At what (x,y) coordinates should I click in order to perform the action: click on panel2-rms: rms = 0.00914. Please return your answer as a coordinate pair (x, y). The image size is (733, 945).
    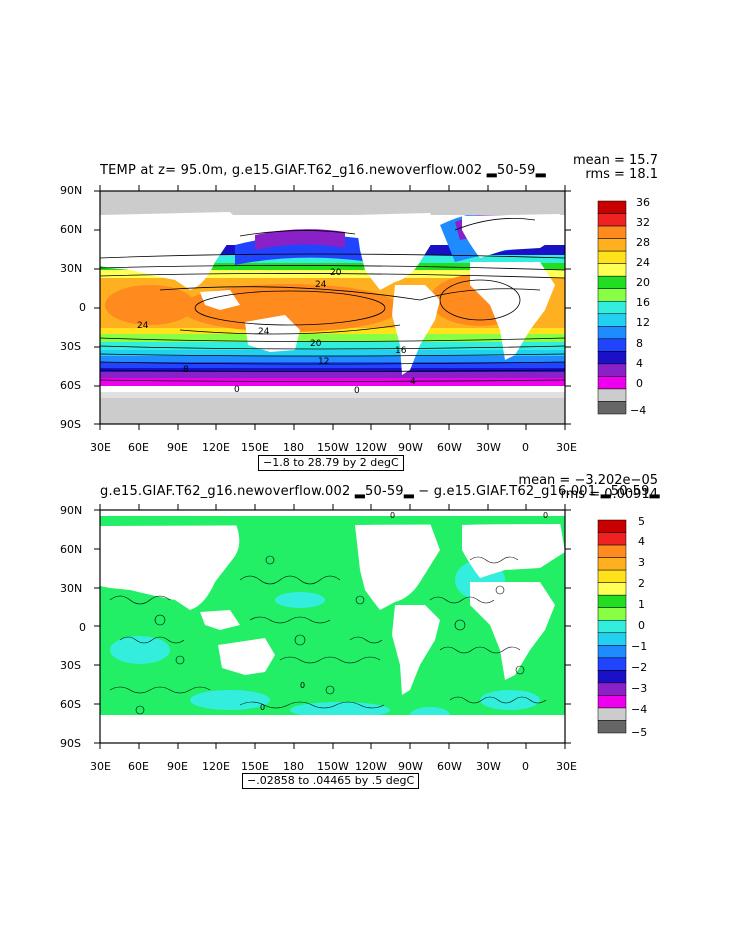
    Looking at the image, I should click on (609, 494).